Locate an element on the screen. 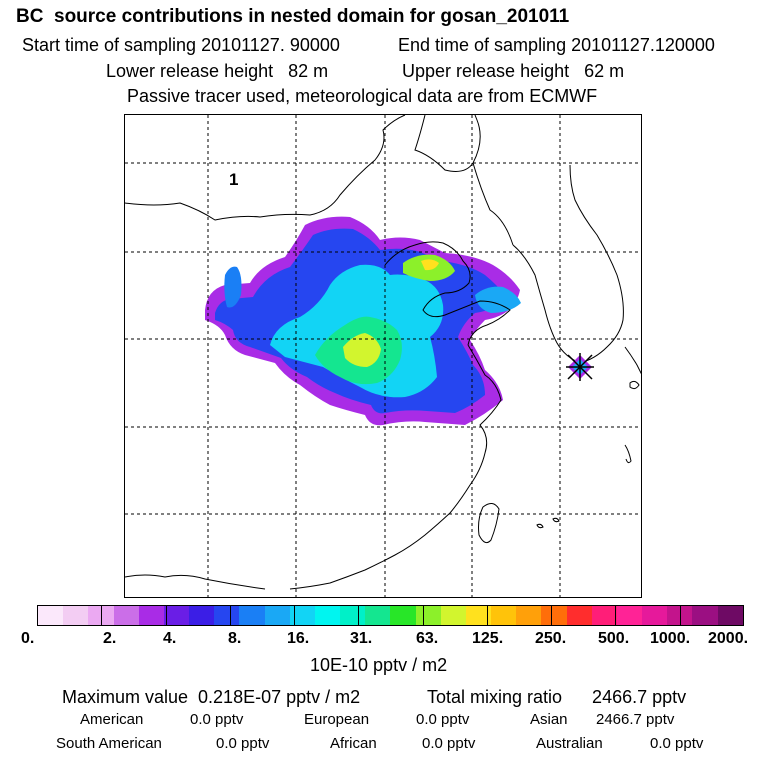 The width and height of the screenshot is (768, 768). african-label: African is located at coordinates (353, 743).